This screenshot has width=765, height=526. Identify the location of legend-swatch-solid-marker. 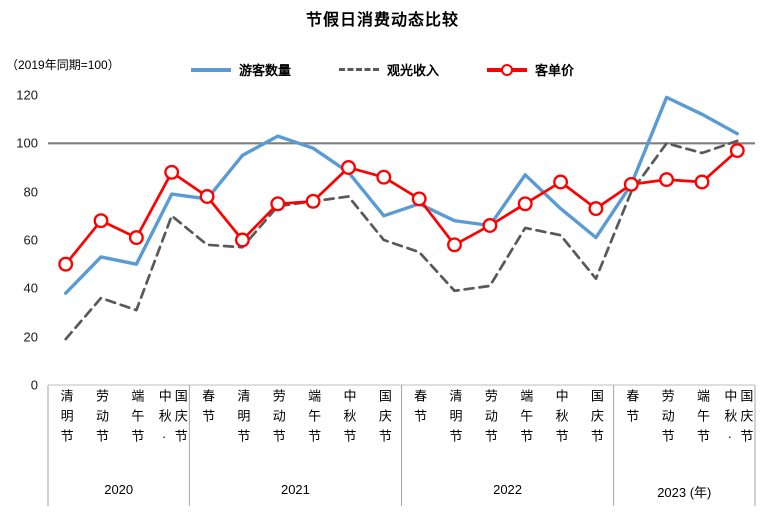
(507, 70).